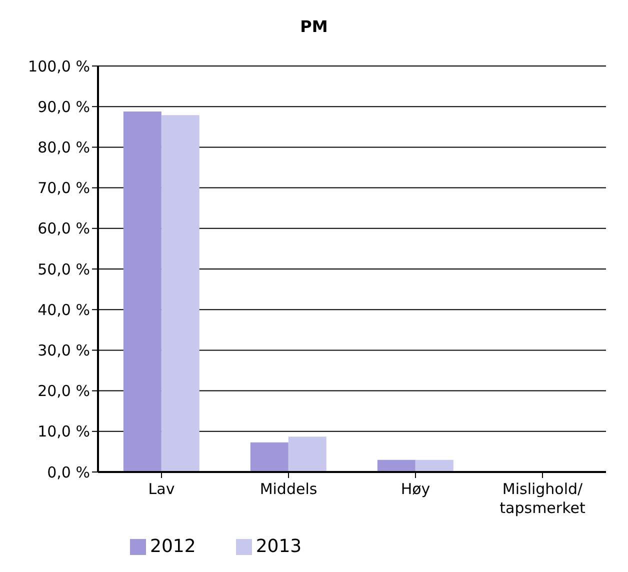 This screenshot has width=628, height=572. What do you see at coordinates (64, 431) in the screenshot?
I see `y-tick-label: 10,0 %` at bounding box center [64, 431].